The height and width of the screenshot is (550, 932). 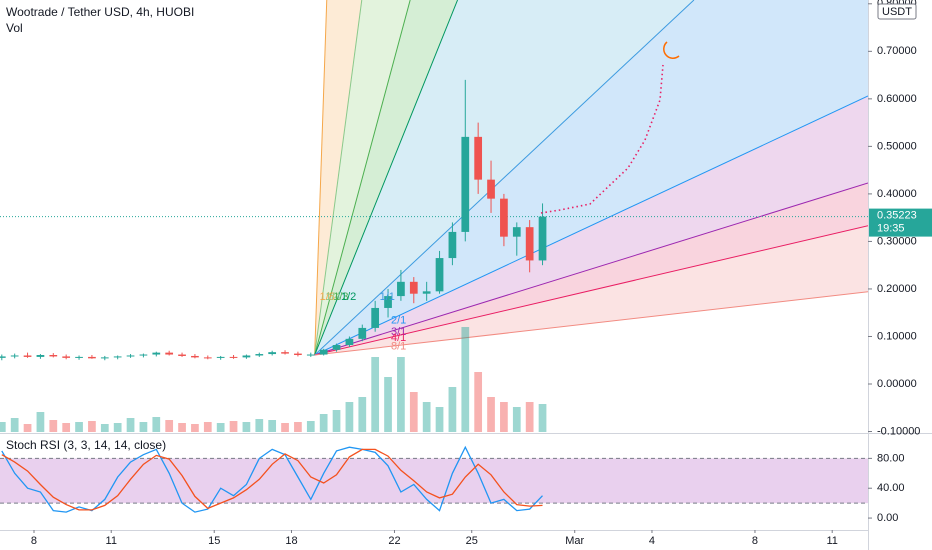 I want to click on fan-label: 2/1, so click(x=398, y=321).